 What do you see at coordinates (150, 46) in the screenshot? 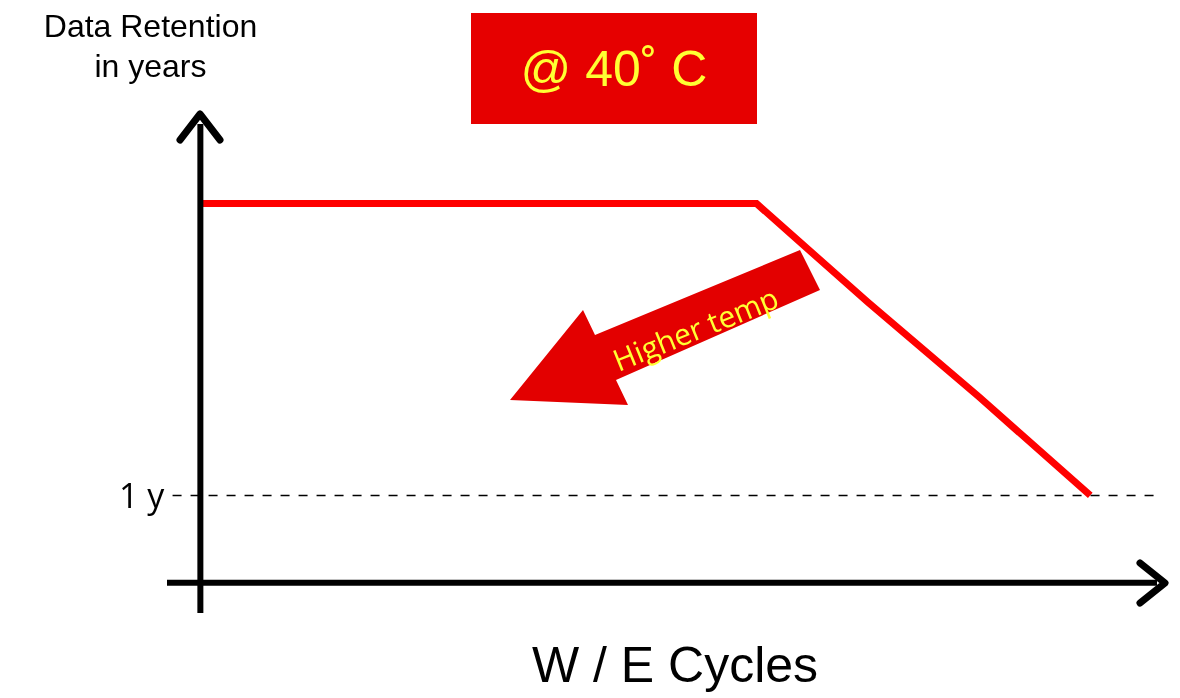
I see `y-axis-title: Data Retention in years` at bounding box center [150, 46].